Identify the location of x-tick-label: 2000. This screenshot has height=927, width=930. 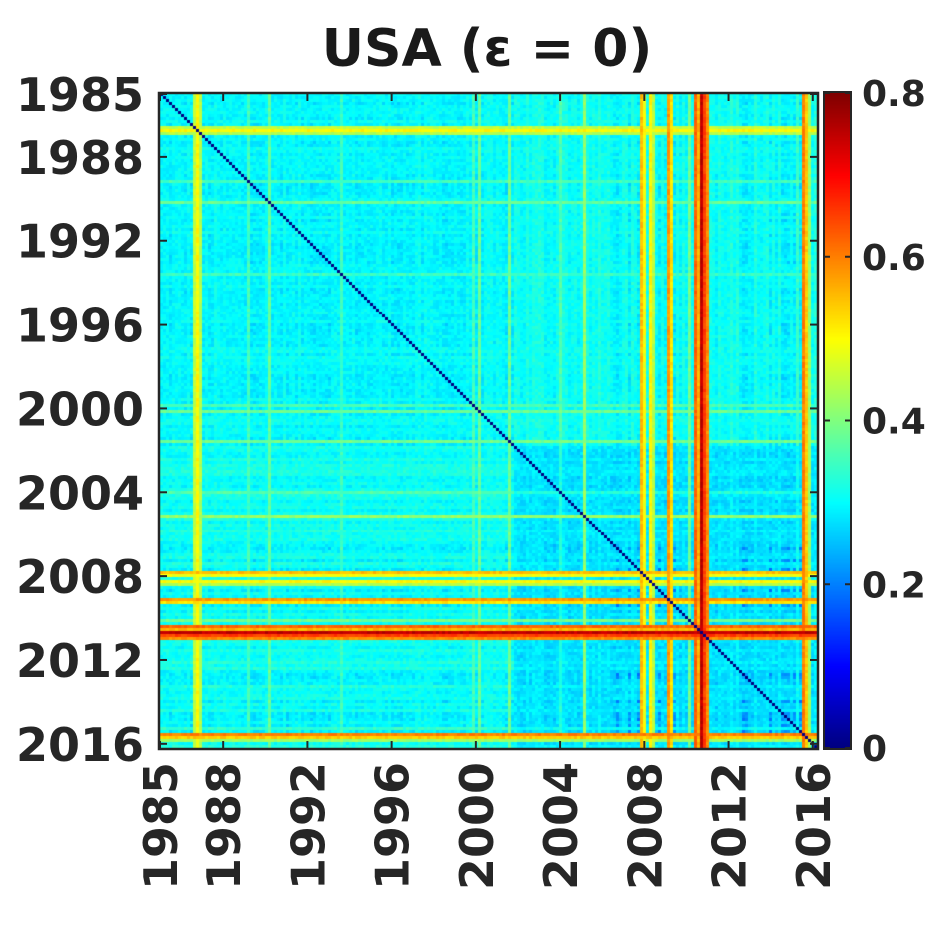
(477, 826).